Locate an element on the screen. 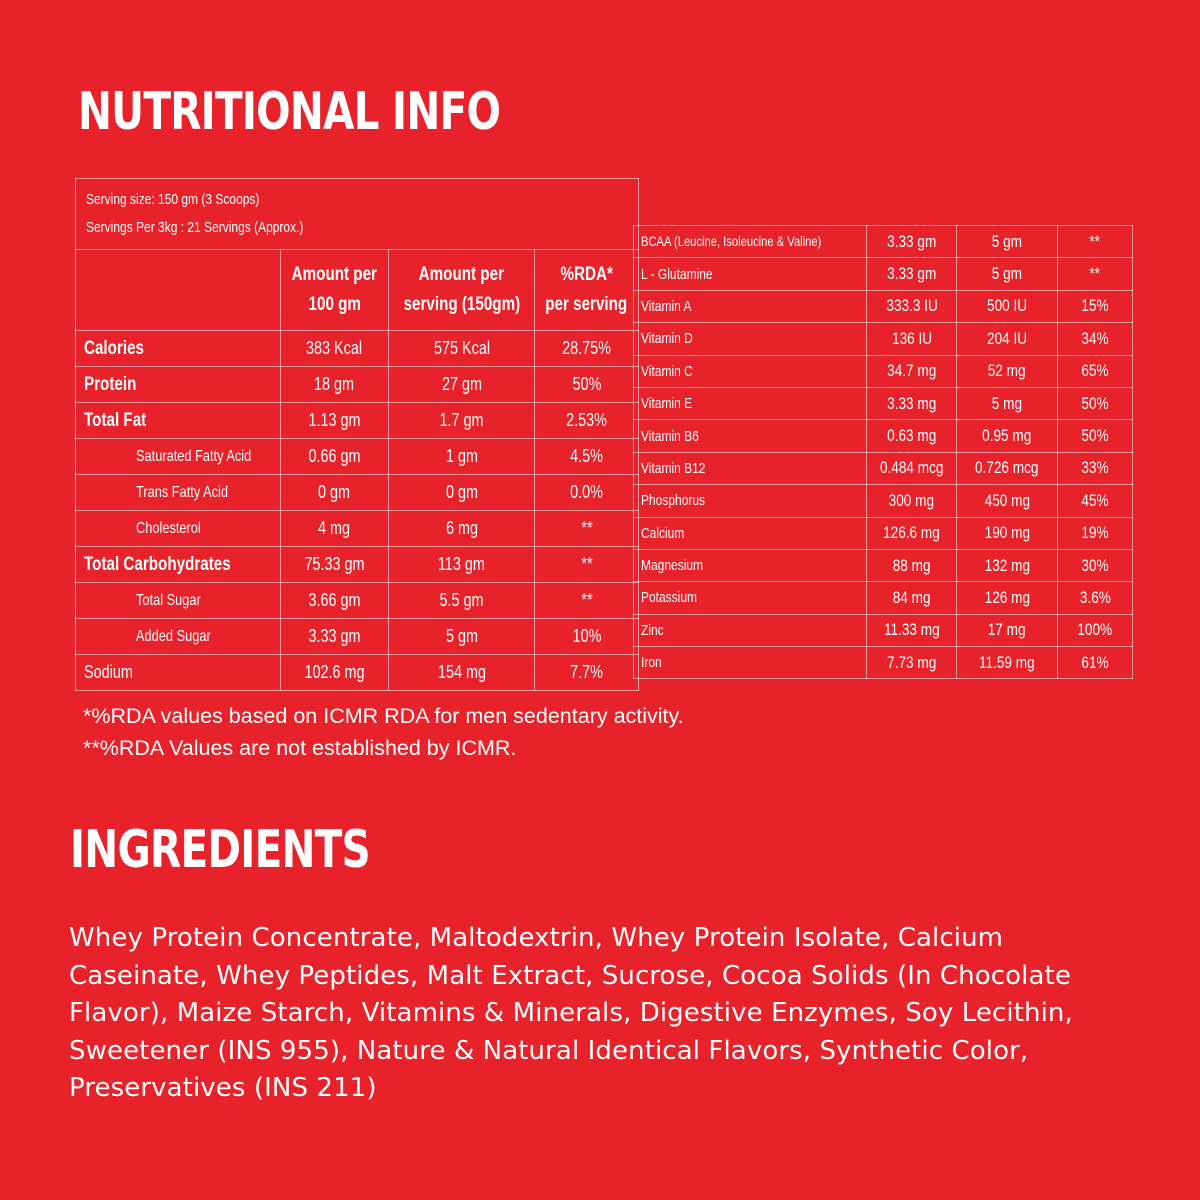 The image size is (1200, 1200). nutrient-name-text: Cholesterol is located at coordinates (168, 528).